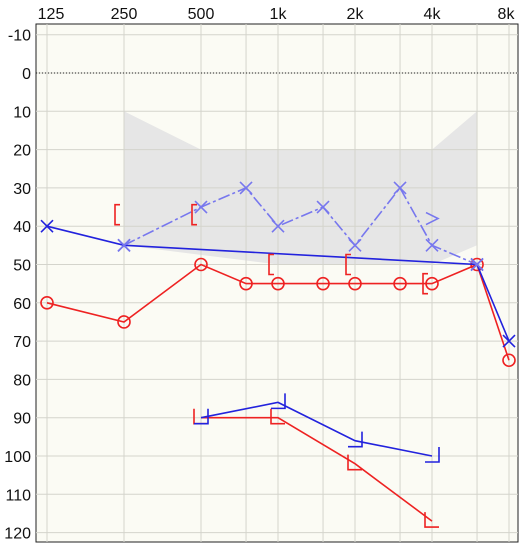  I want to click on x-tick-label: 250, so click(124, 14).